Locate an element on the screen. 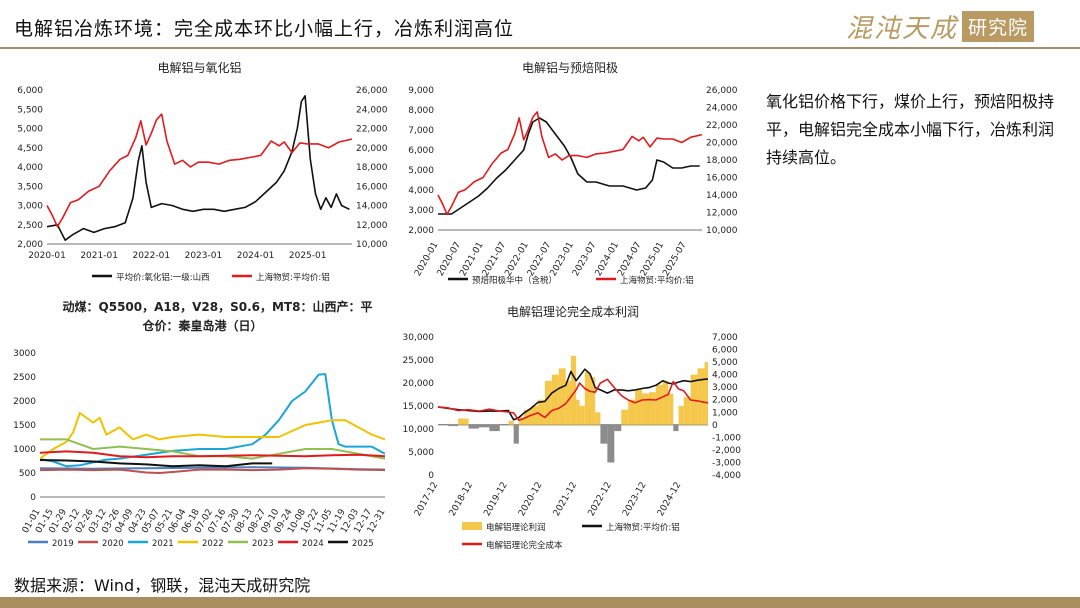 The width and height of the screenshot is (1080, 608). series-line-2021 is located at coordinates (212, 420).